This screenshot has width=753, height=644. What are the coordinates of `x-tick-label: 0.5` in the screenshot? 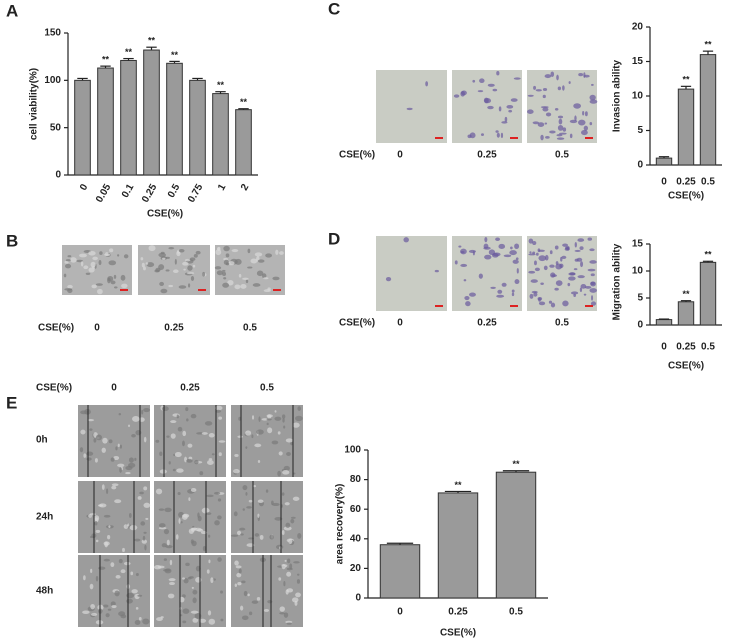 It's located at (708, 347).